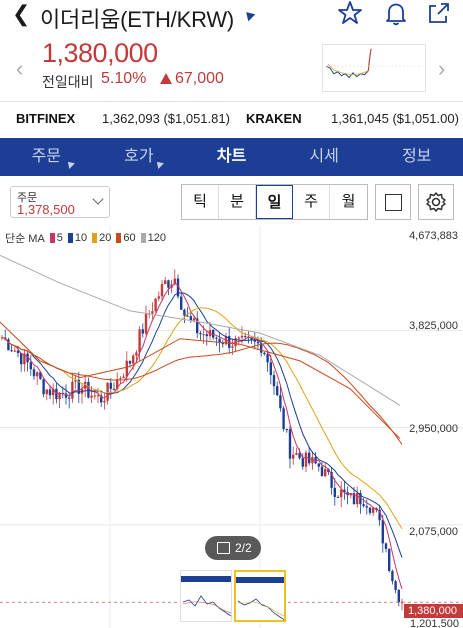 Image resolution: width=463 pixels, height=628 pixels. What do you see at coordinates (137, 19) in the screenshot?
I see `page-title: 이더리움(ETH/KRW)` at bounding box center [137, 19].